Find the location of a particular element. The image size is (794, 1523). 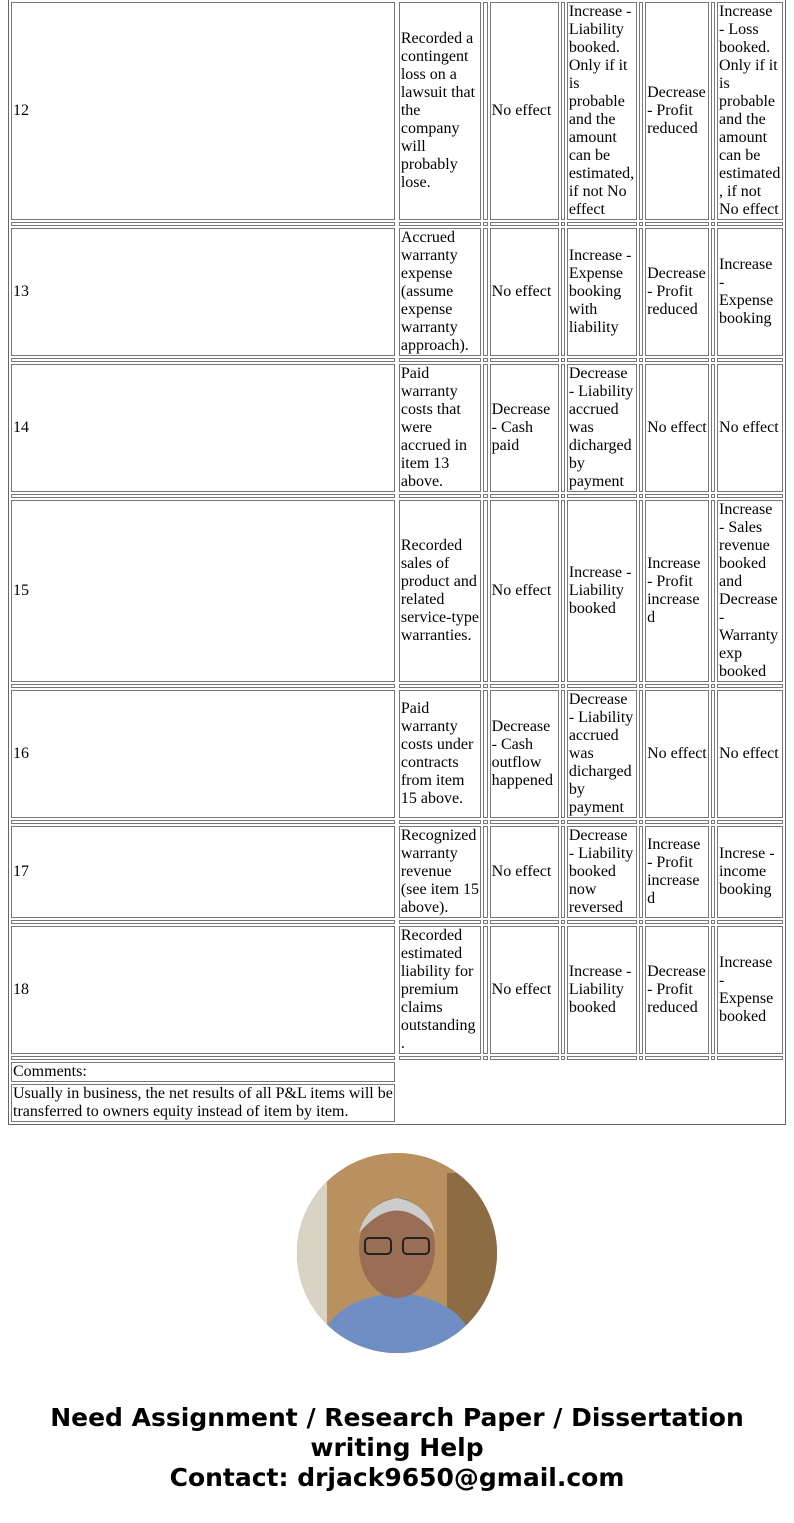

effect-column-2: Decrease - Liability booked now reversed is located at coordinates (601, 872).